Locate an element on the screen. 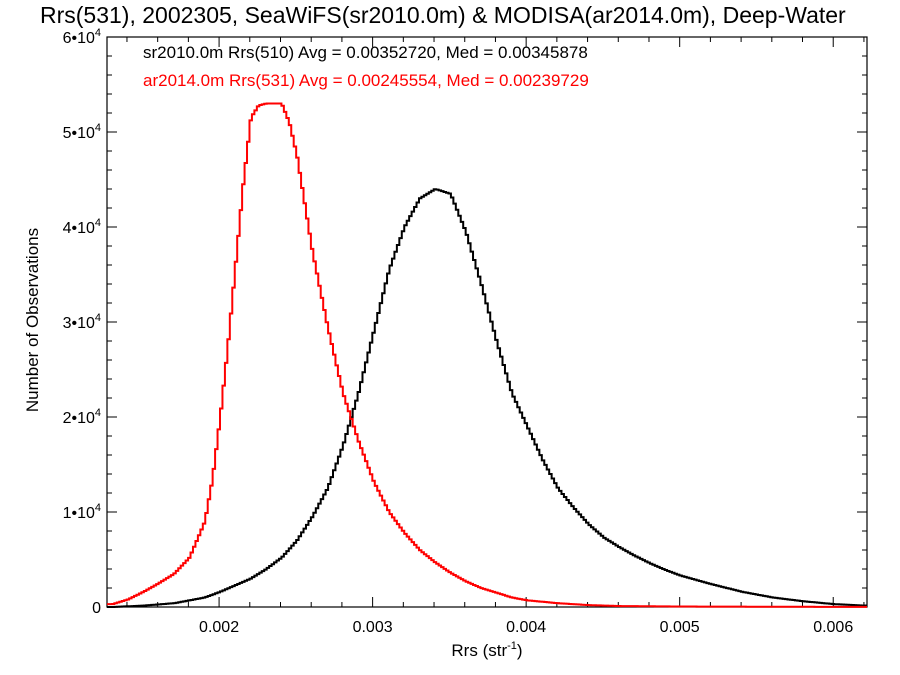 This screenshot has width=900, height=675. y-tick-mantissa: 2•10 is located at coordinates (79, 418).